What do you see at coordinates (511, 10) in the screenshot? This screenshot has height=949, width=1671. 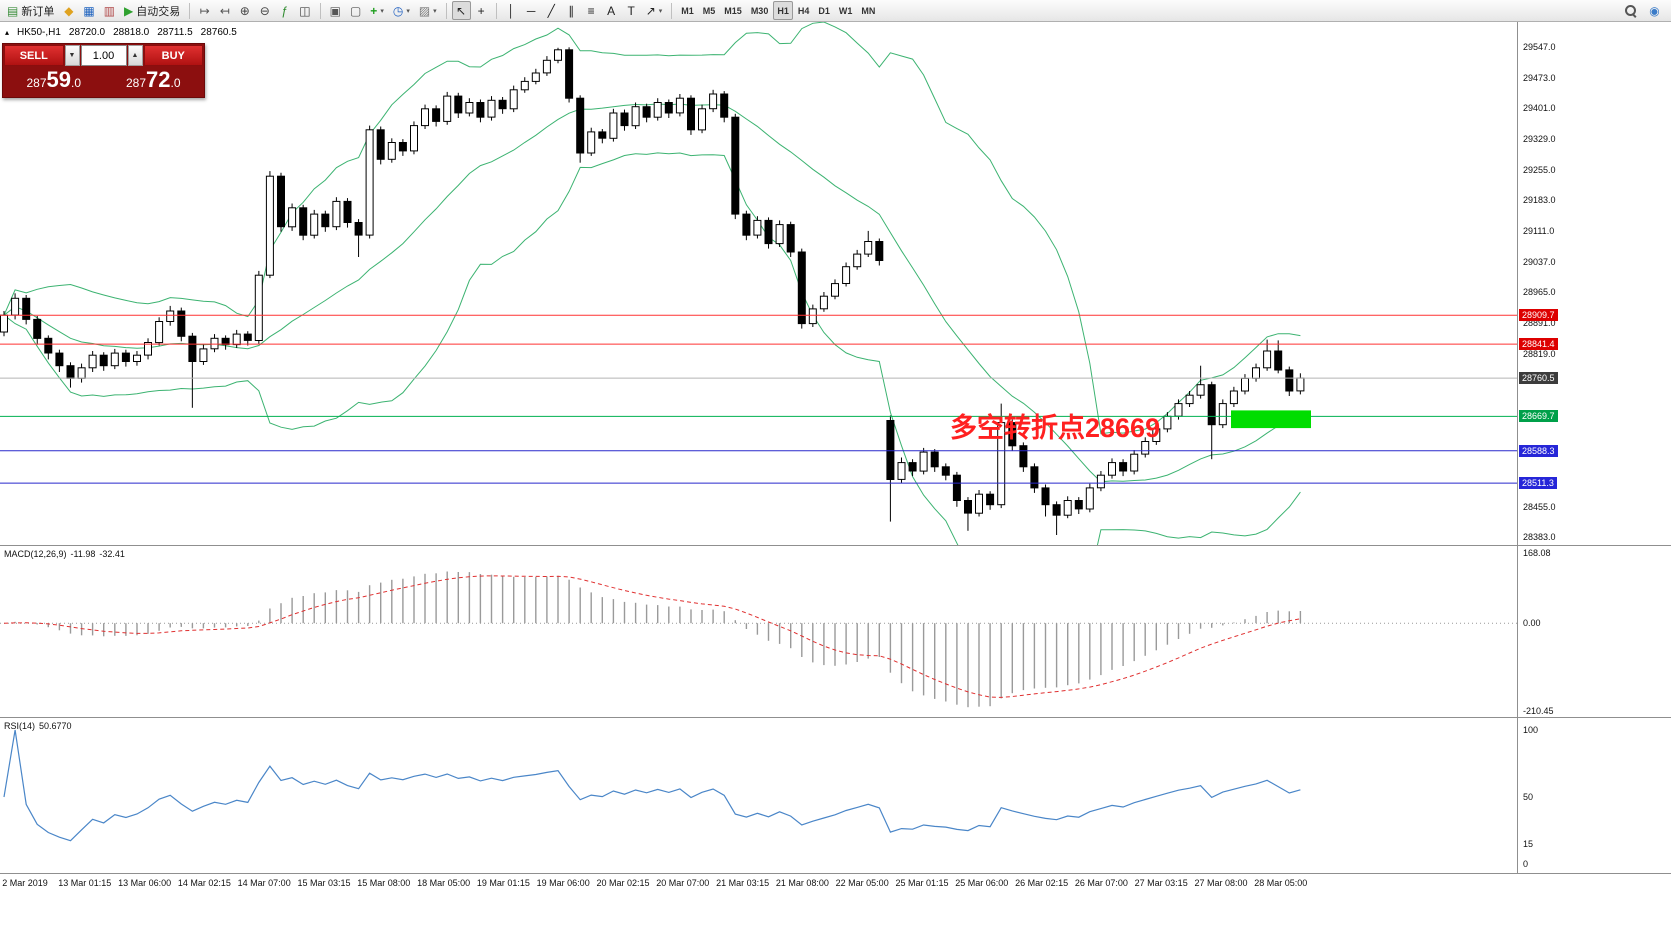 I see `vertical-line-button: │` at bounding box center [511, 10].